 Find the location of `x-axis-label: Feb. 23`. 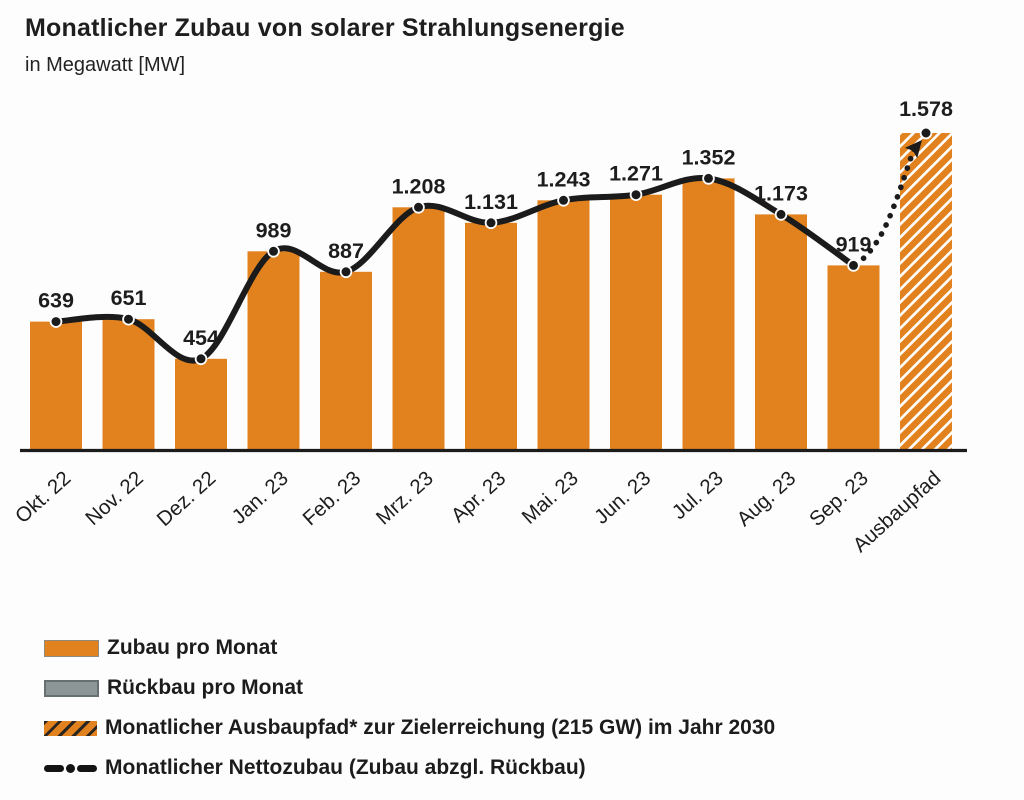

x-axis-label: Feb. 23 is located at coordinates (331, 499).